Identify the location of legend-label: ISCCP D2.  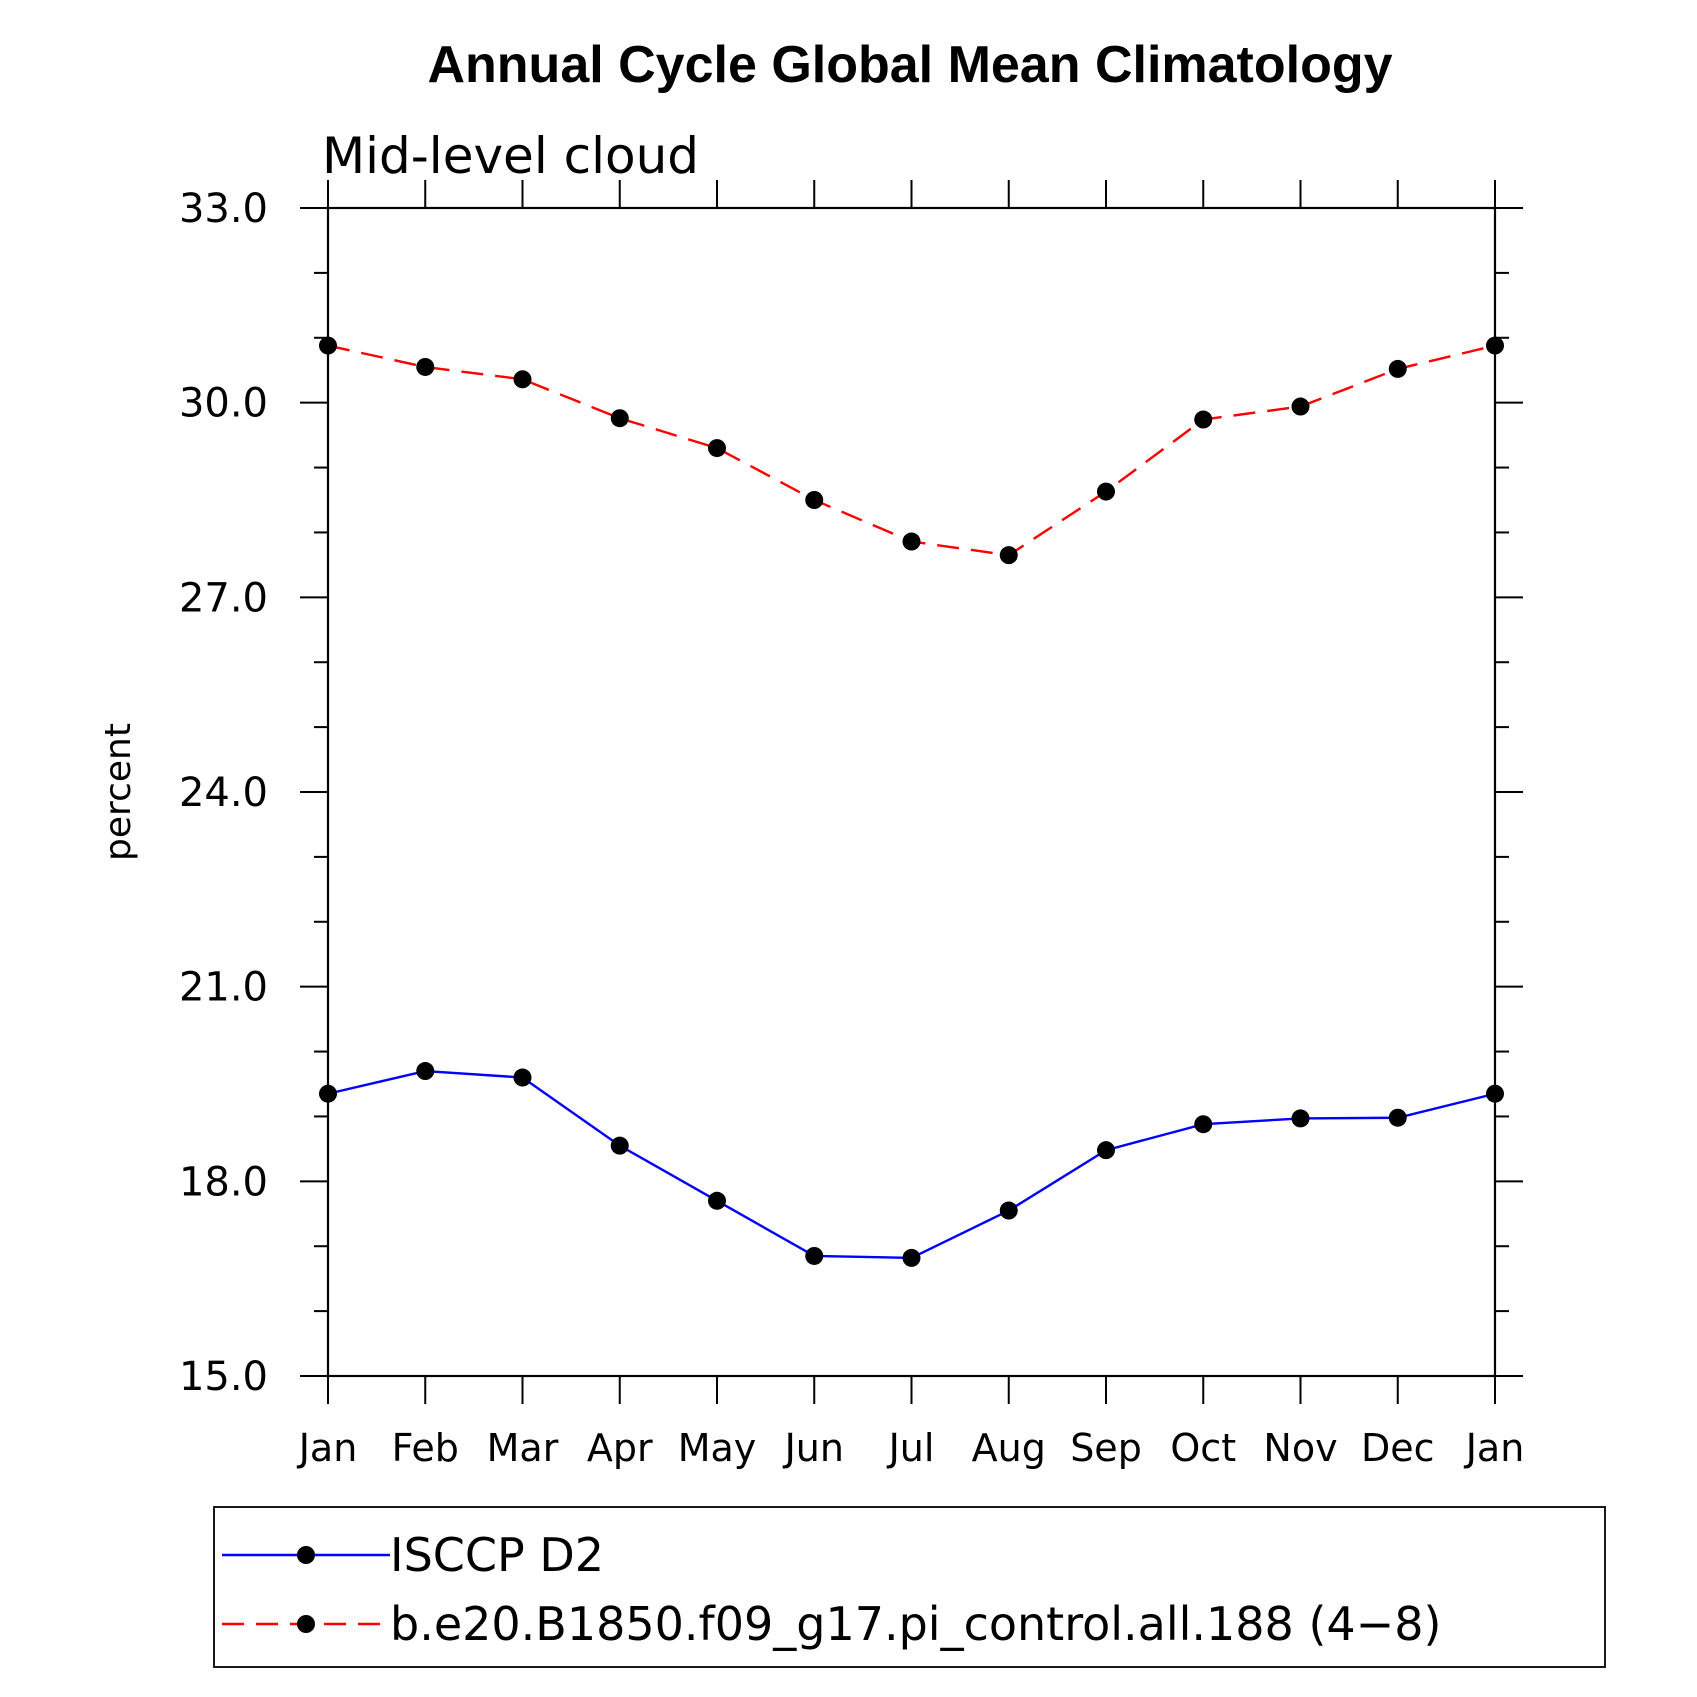
(497, 1555).